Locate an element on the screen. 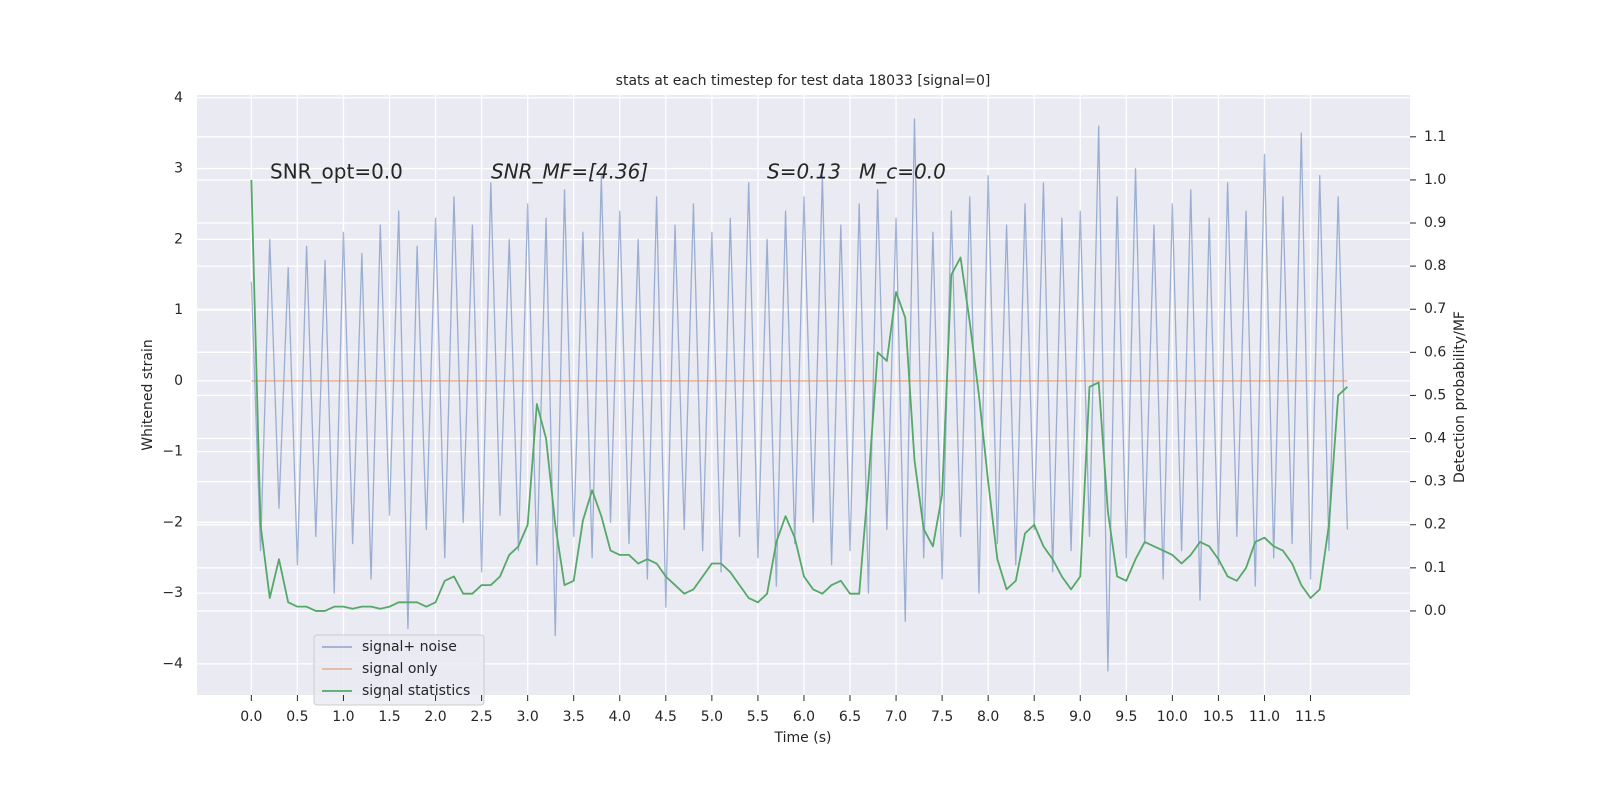  x-axis-label: Time (s) is located at coordinates (803, 738).